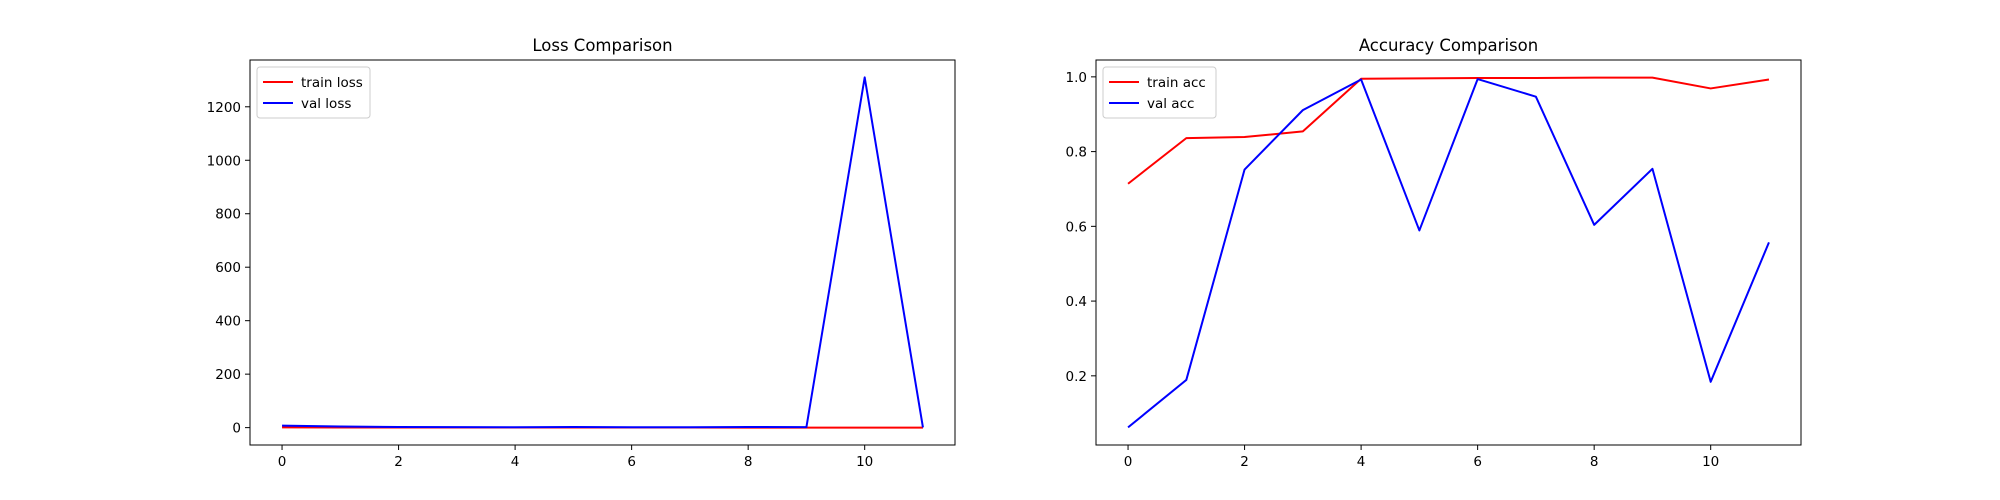 The height and width of the screenshot is (500, 2000). Describe the element at coordinates (1176, 83) in the screenshot. I see `legend-label: train acc` at that location.